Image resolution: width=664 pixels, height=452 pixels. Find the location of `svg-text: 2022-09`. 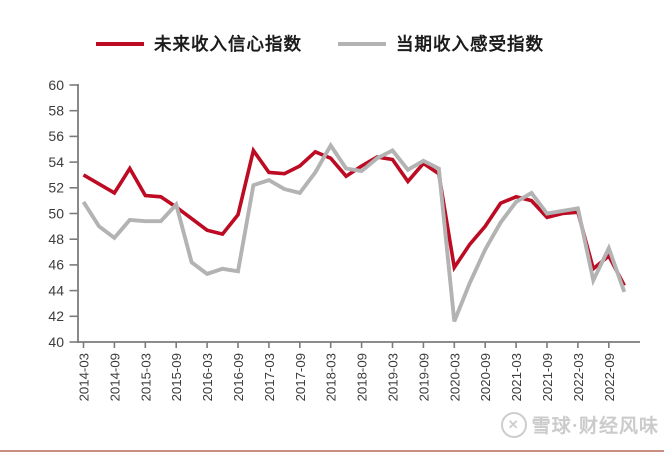

svg-text: 2022-09 is located at coordinates (609, 377).